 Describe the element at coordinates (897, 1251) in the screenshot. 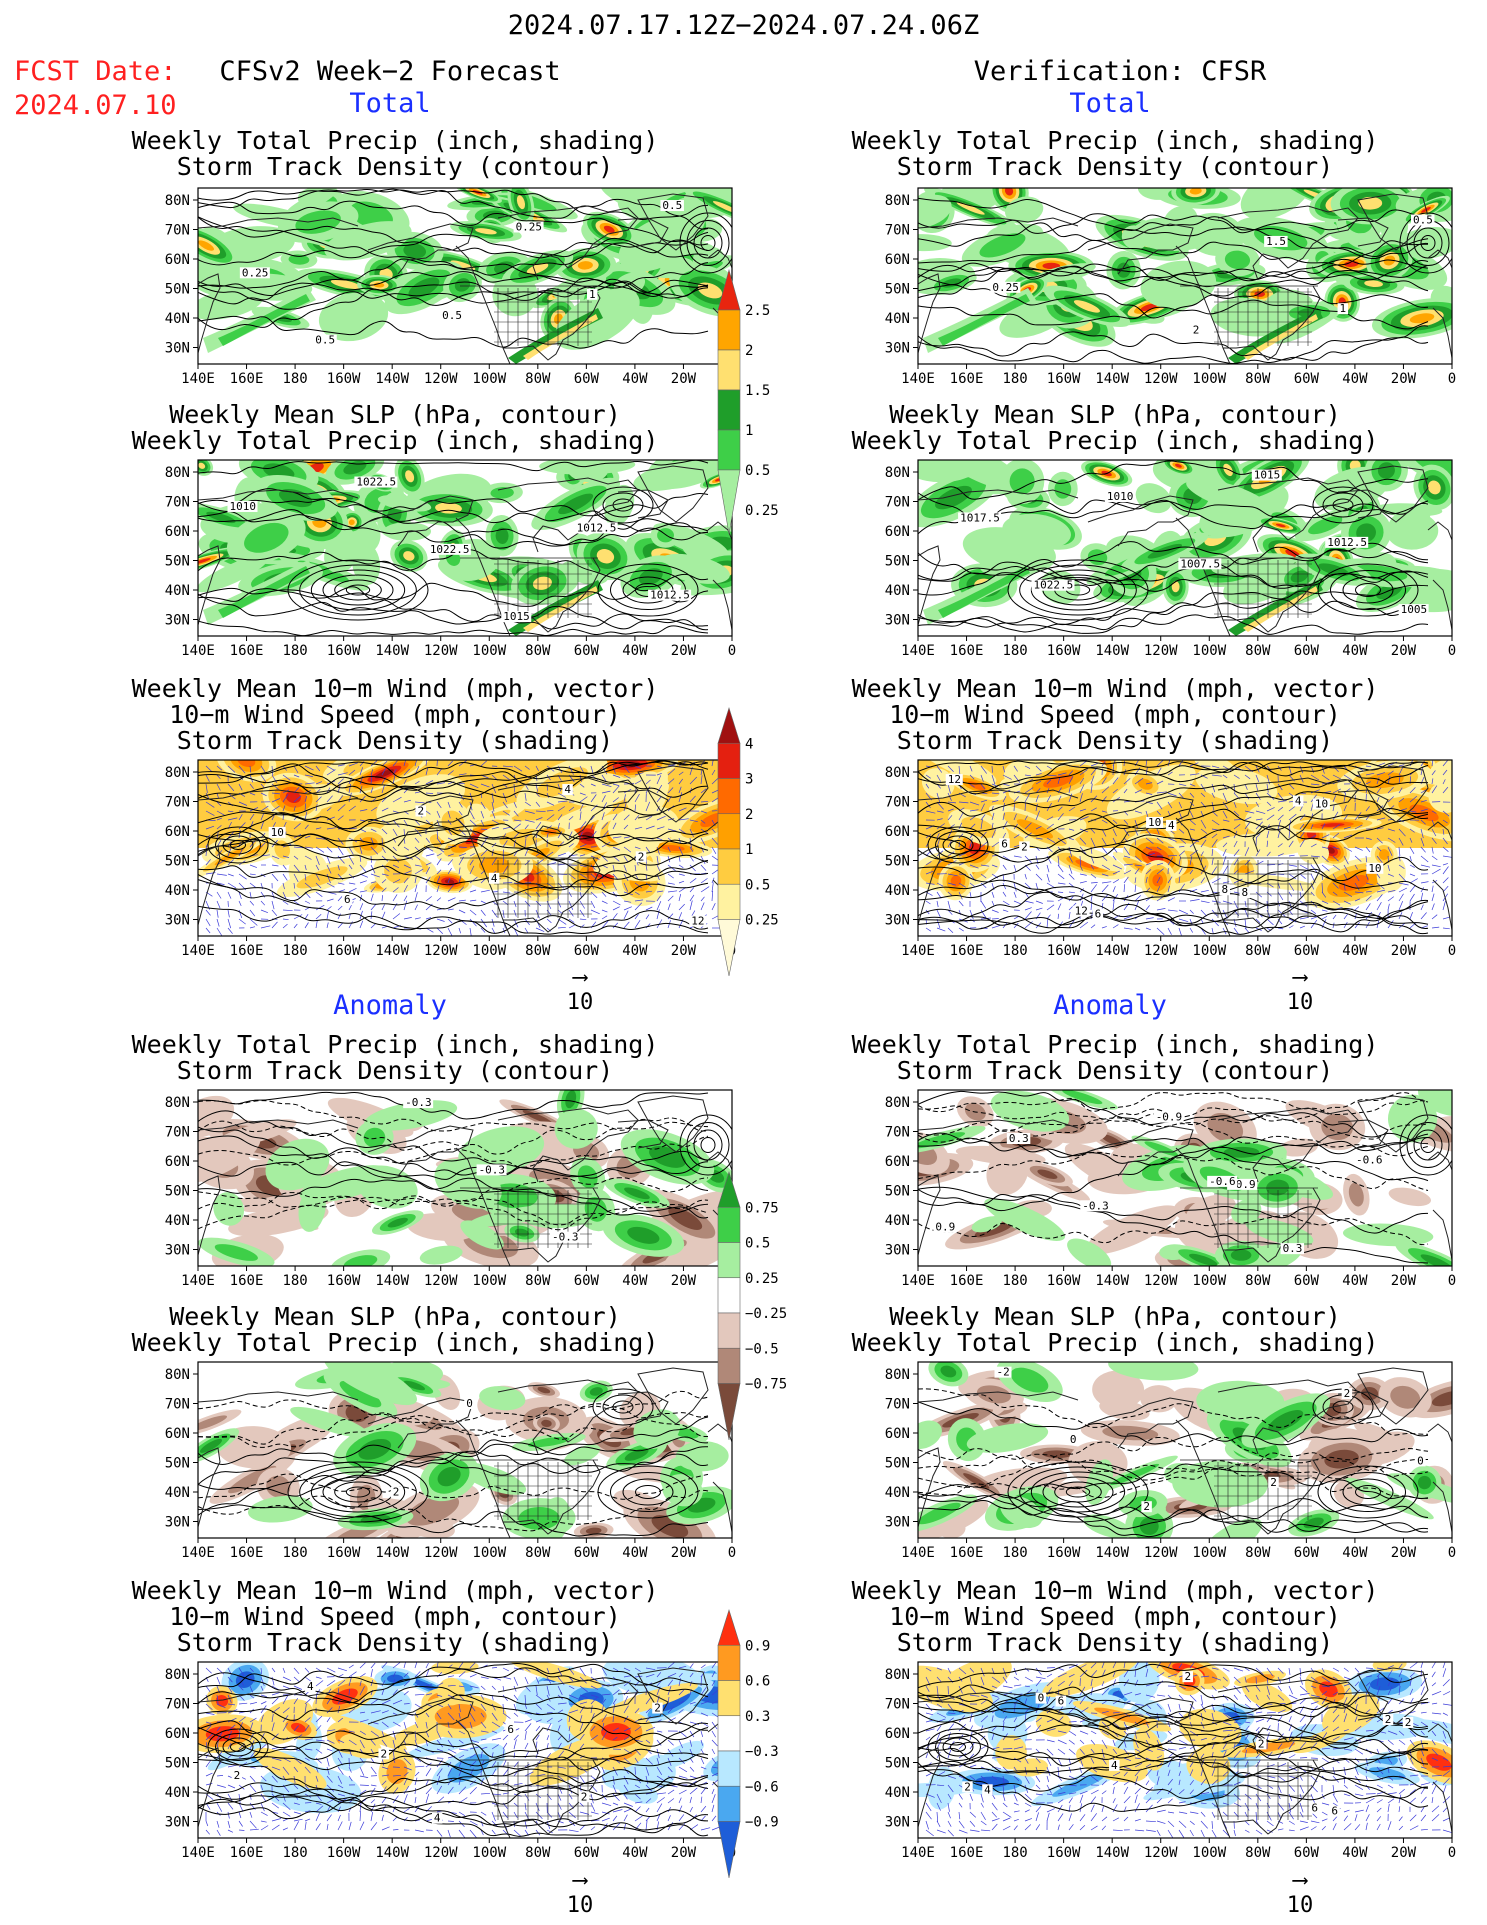

I see `lat-label: 30N` at that location.